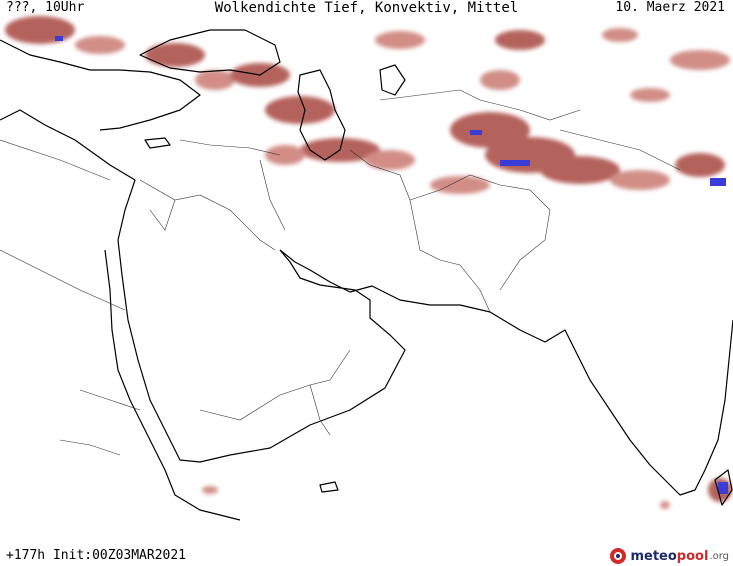  What do you see at coordinates (366, 8) in the screenshot?
I see `map-title: Wolkendichte Tief, Konvektiv, Mittel` at bounding box center [366, 8].